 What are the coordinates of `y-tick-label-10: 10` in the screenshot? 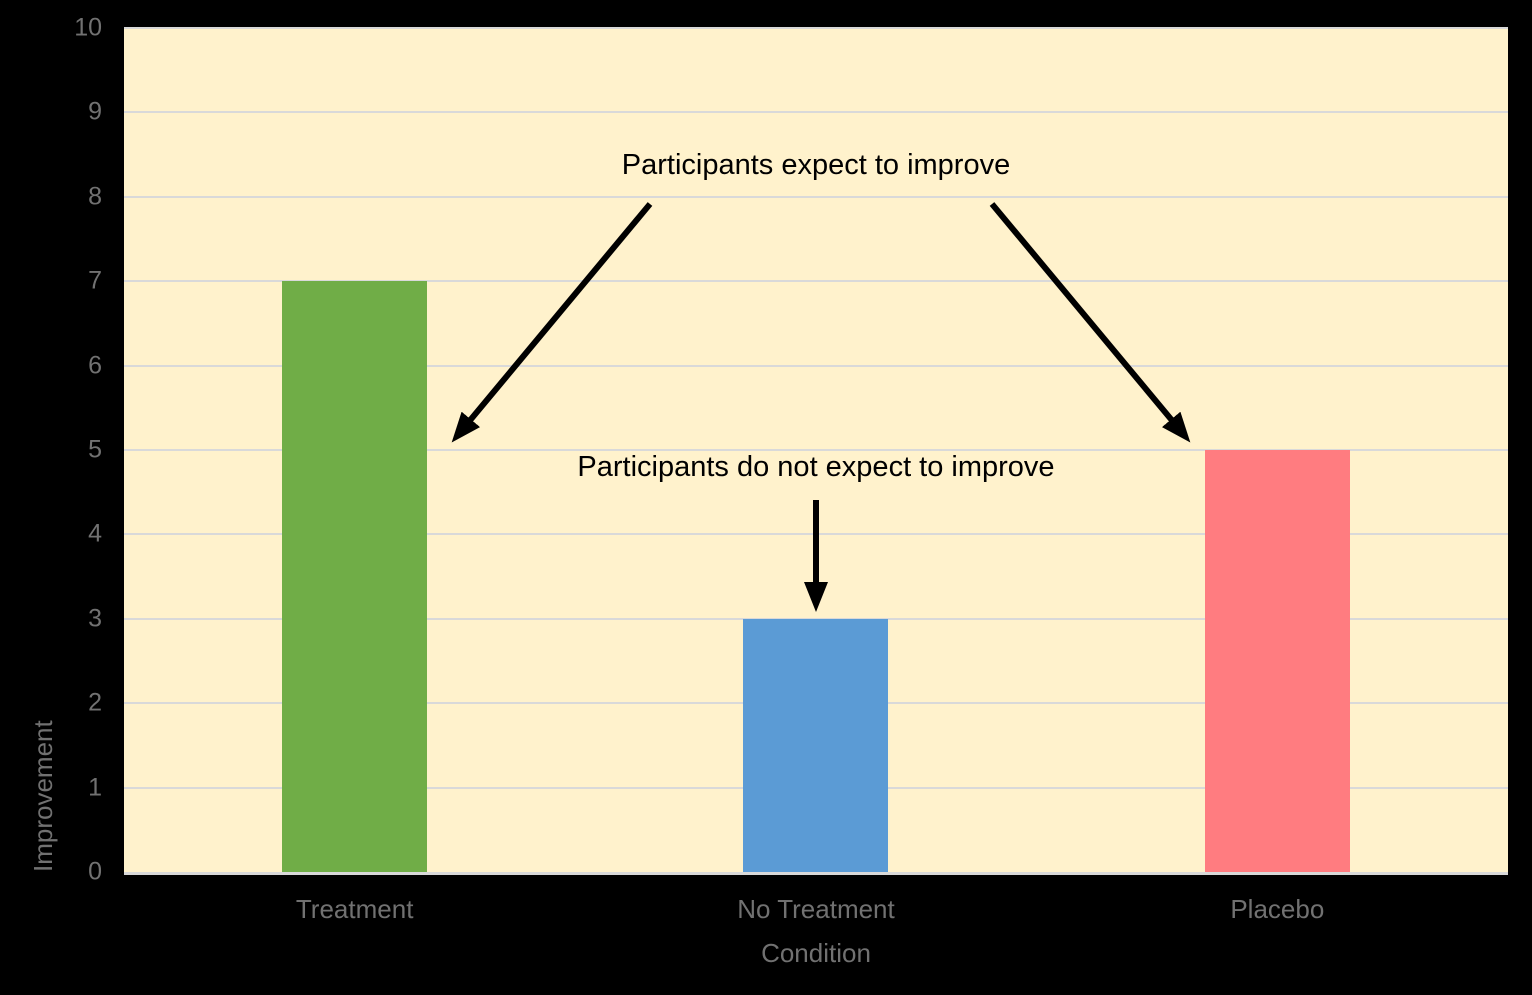 It's located at (88, 27).